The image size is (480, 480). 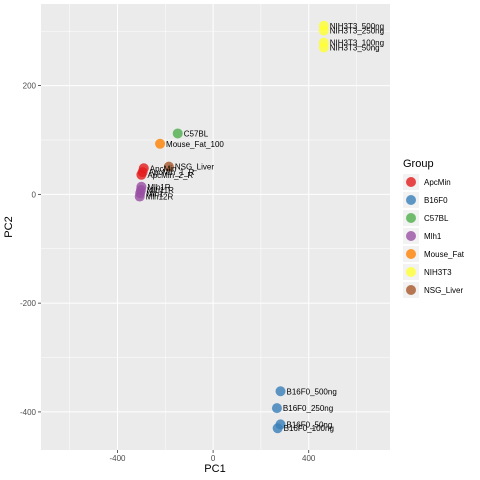 What do you see at coordinates (355, 48) in the screenshot?
I see `point-label: NIH3T3_50ng` at bounding box center [355, 48].